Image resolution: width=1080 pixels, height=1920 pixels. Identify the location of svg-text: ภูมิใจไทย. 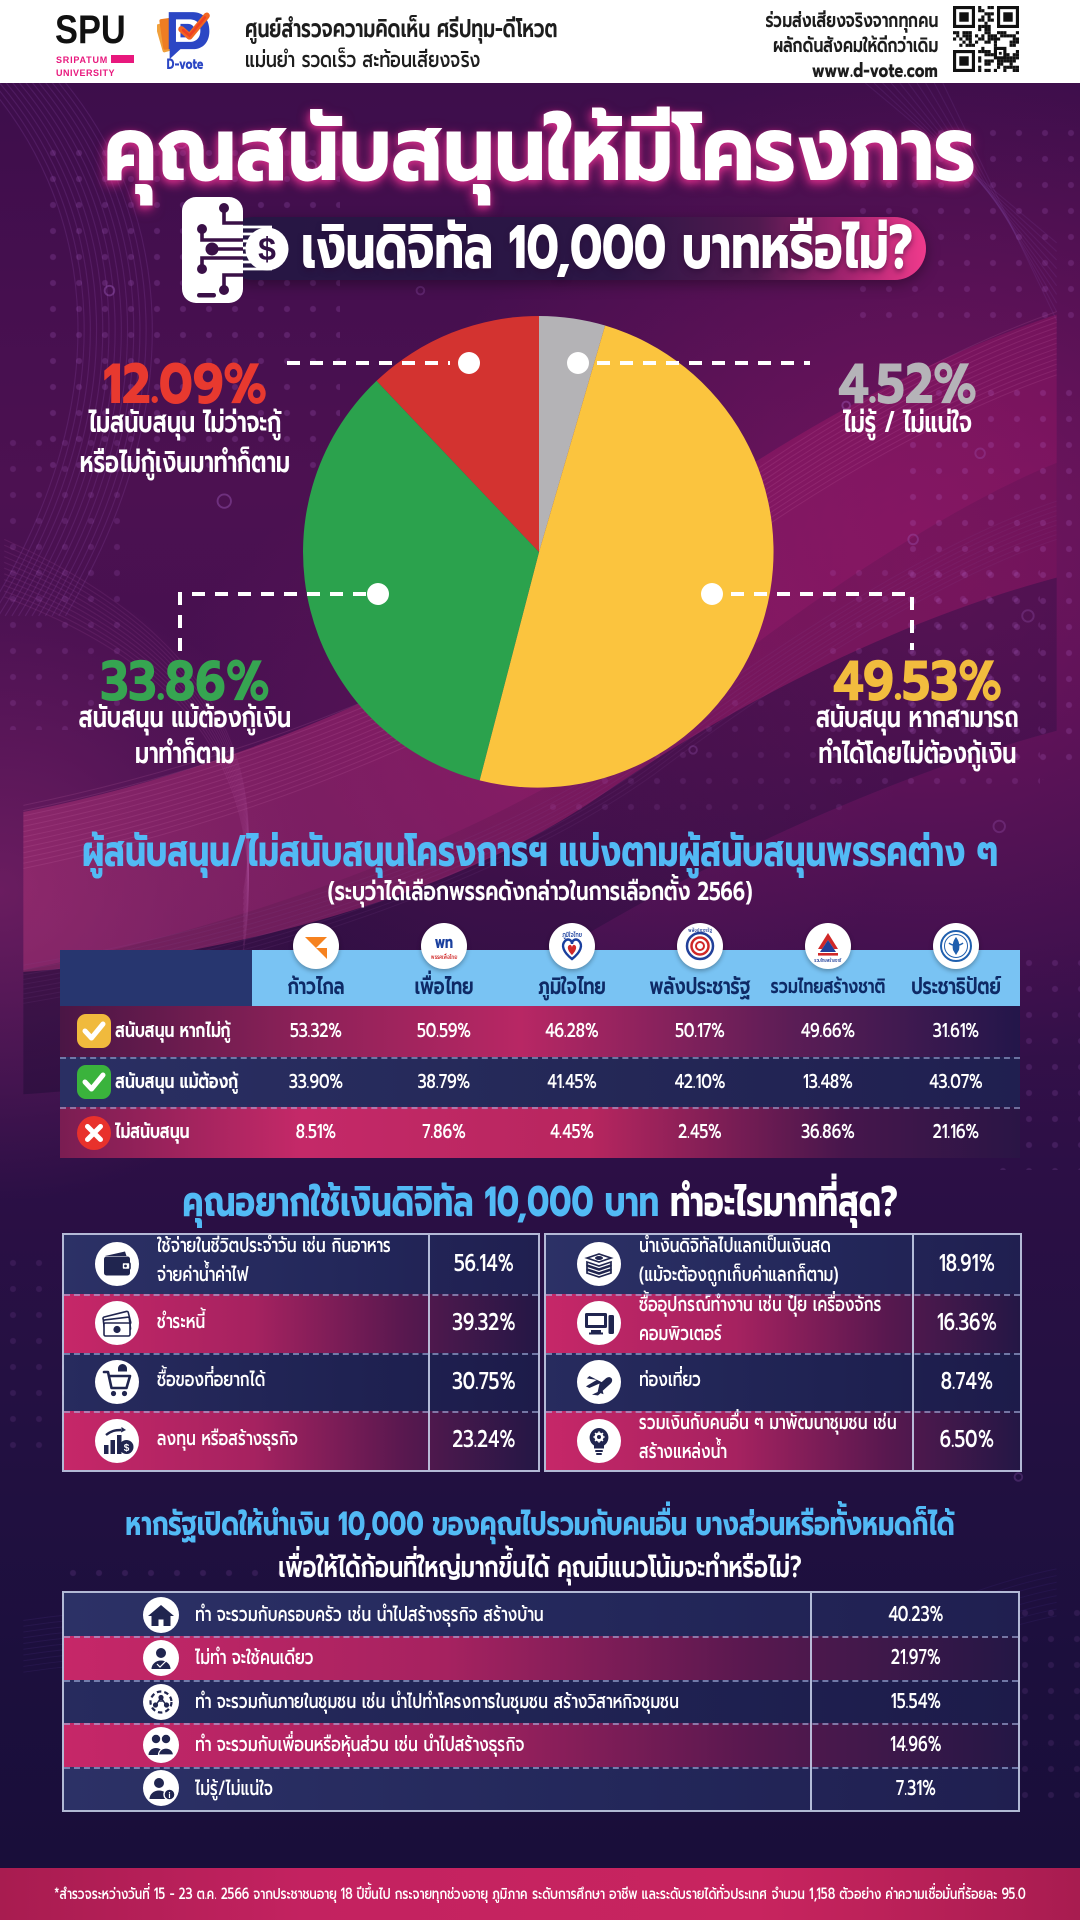
(572, 934).